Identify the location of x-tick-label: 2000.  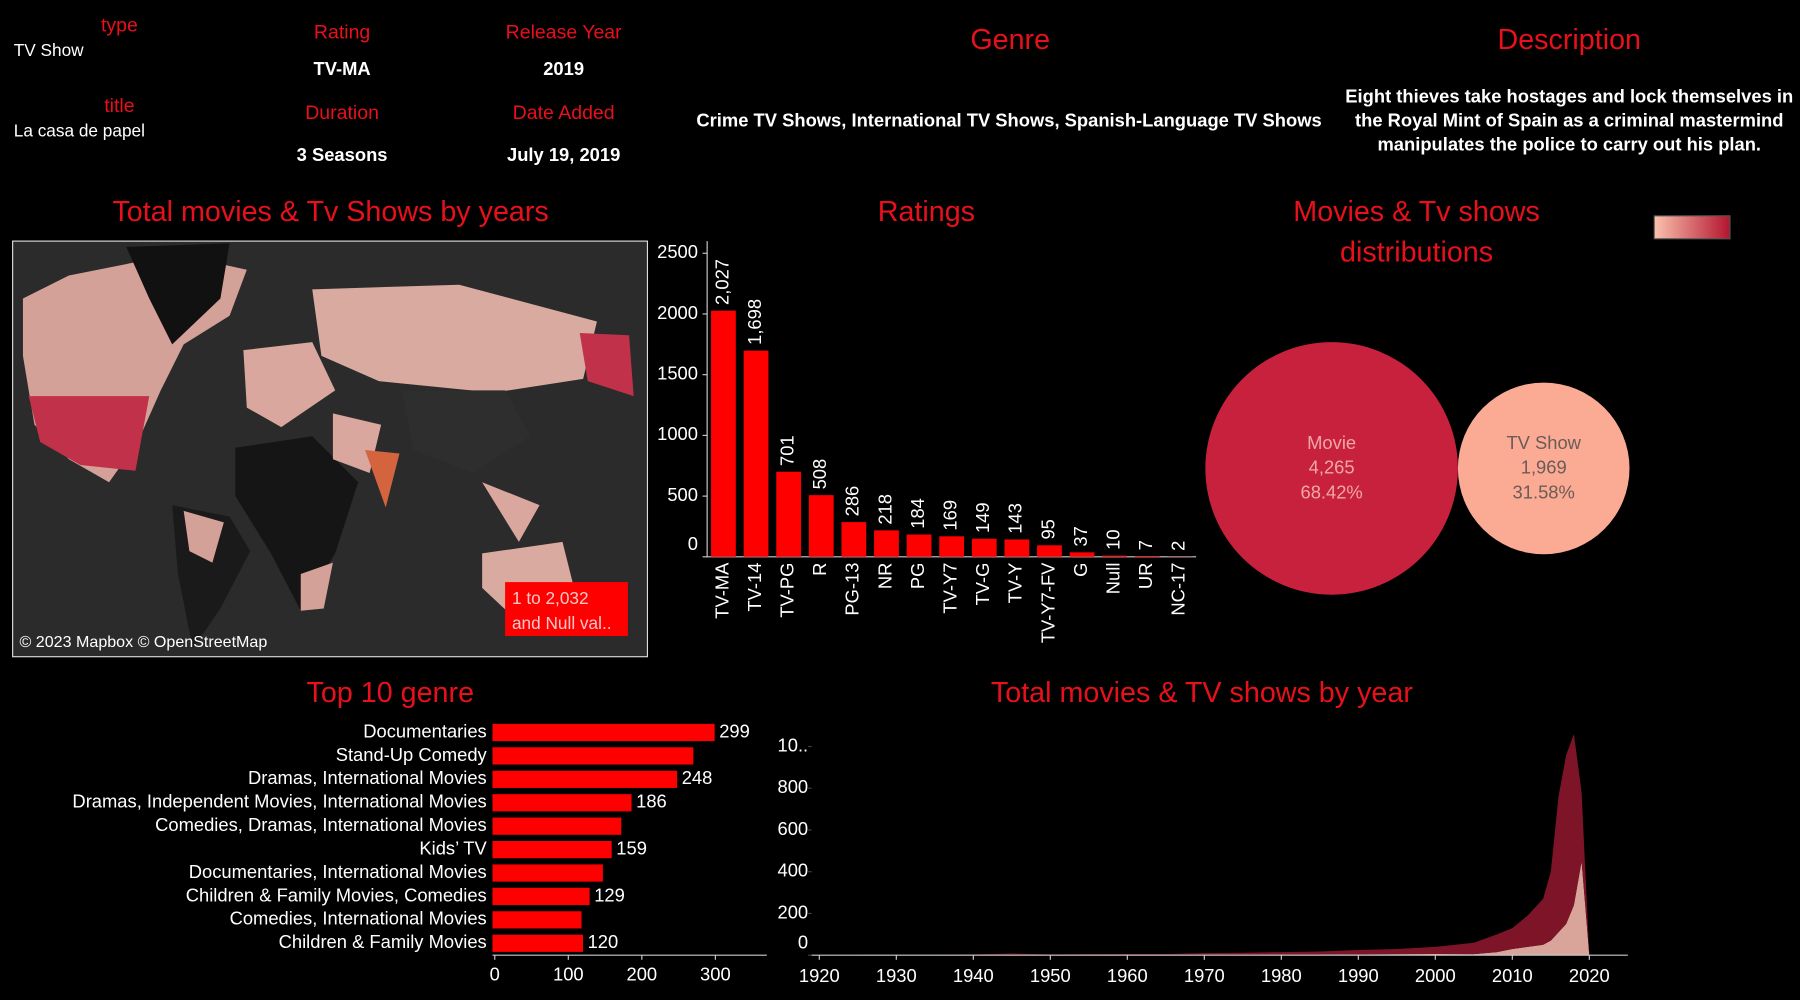
(1435, 975).